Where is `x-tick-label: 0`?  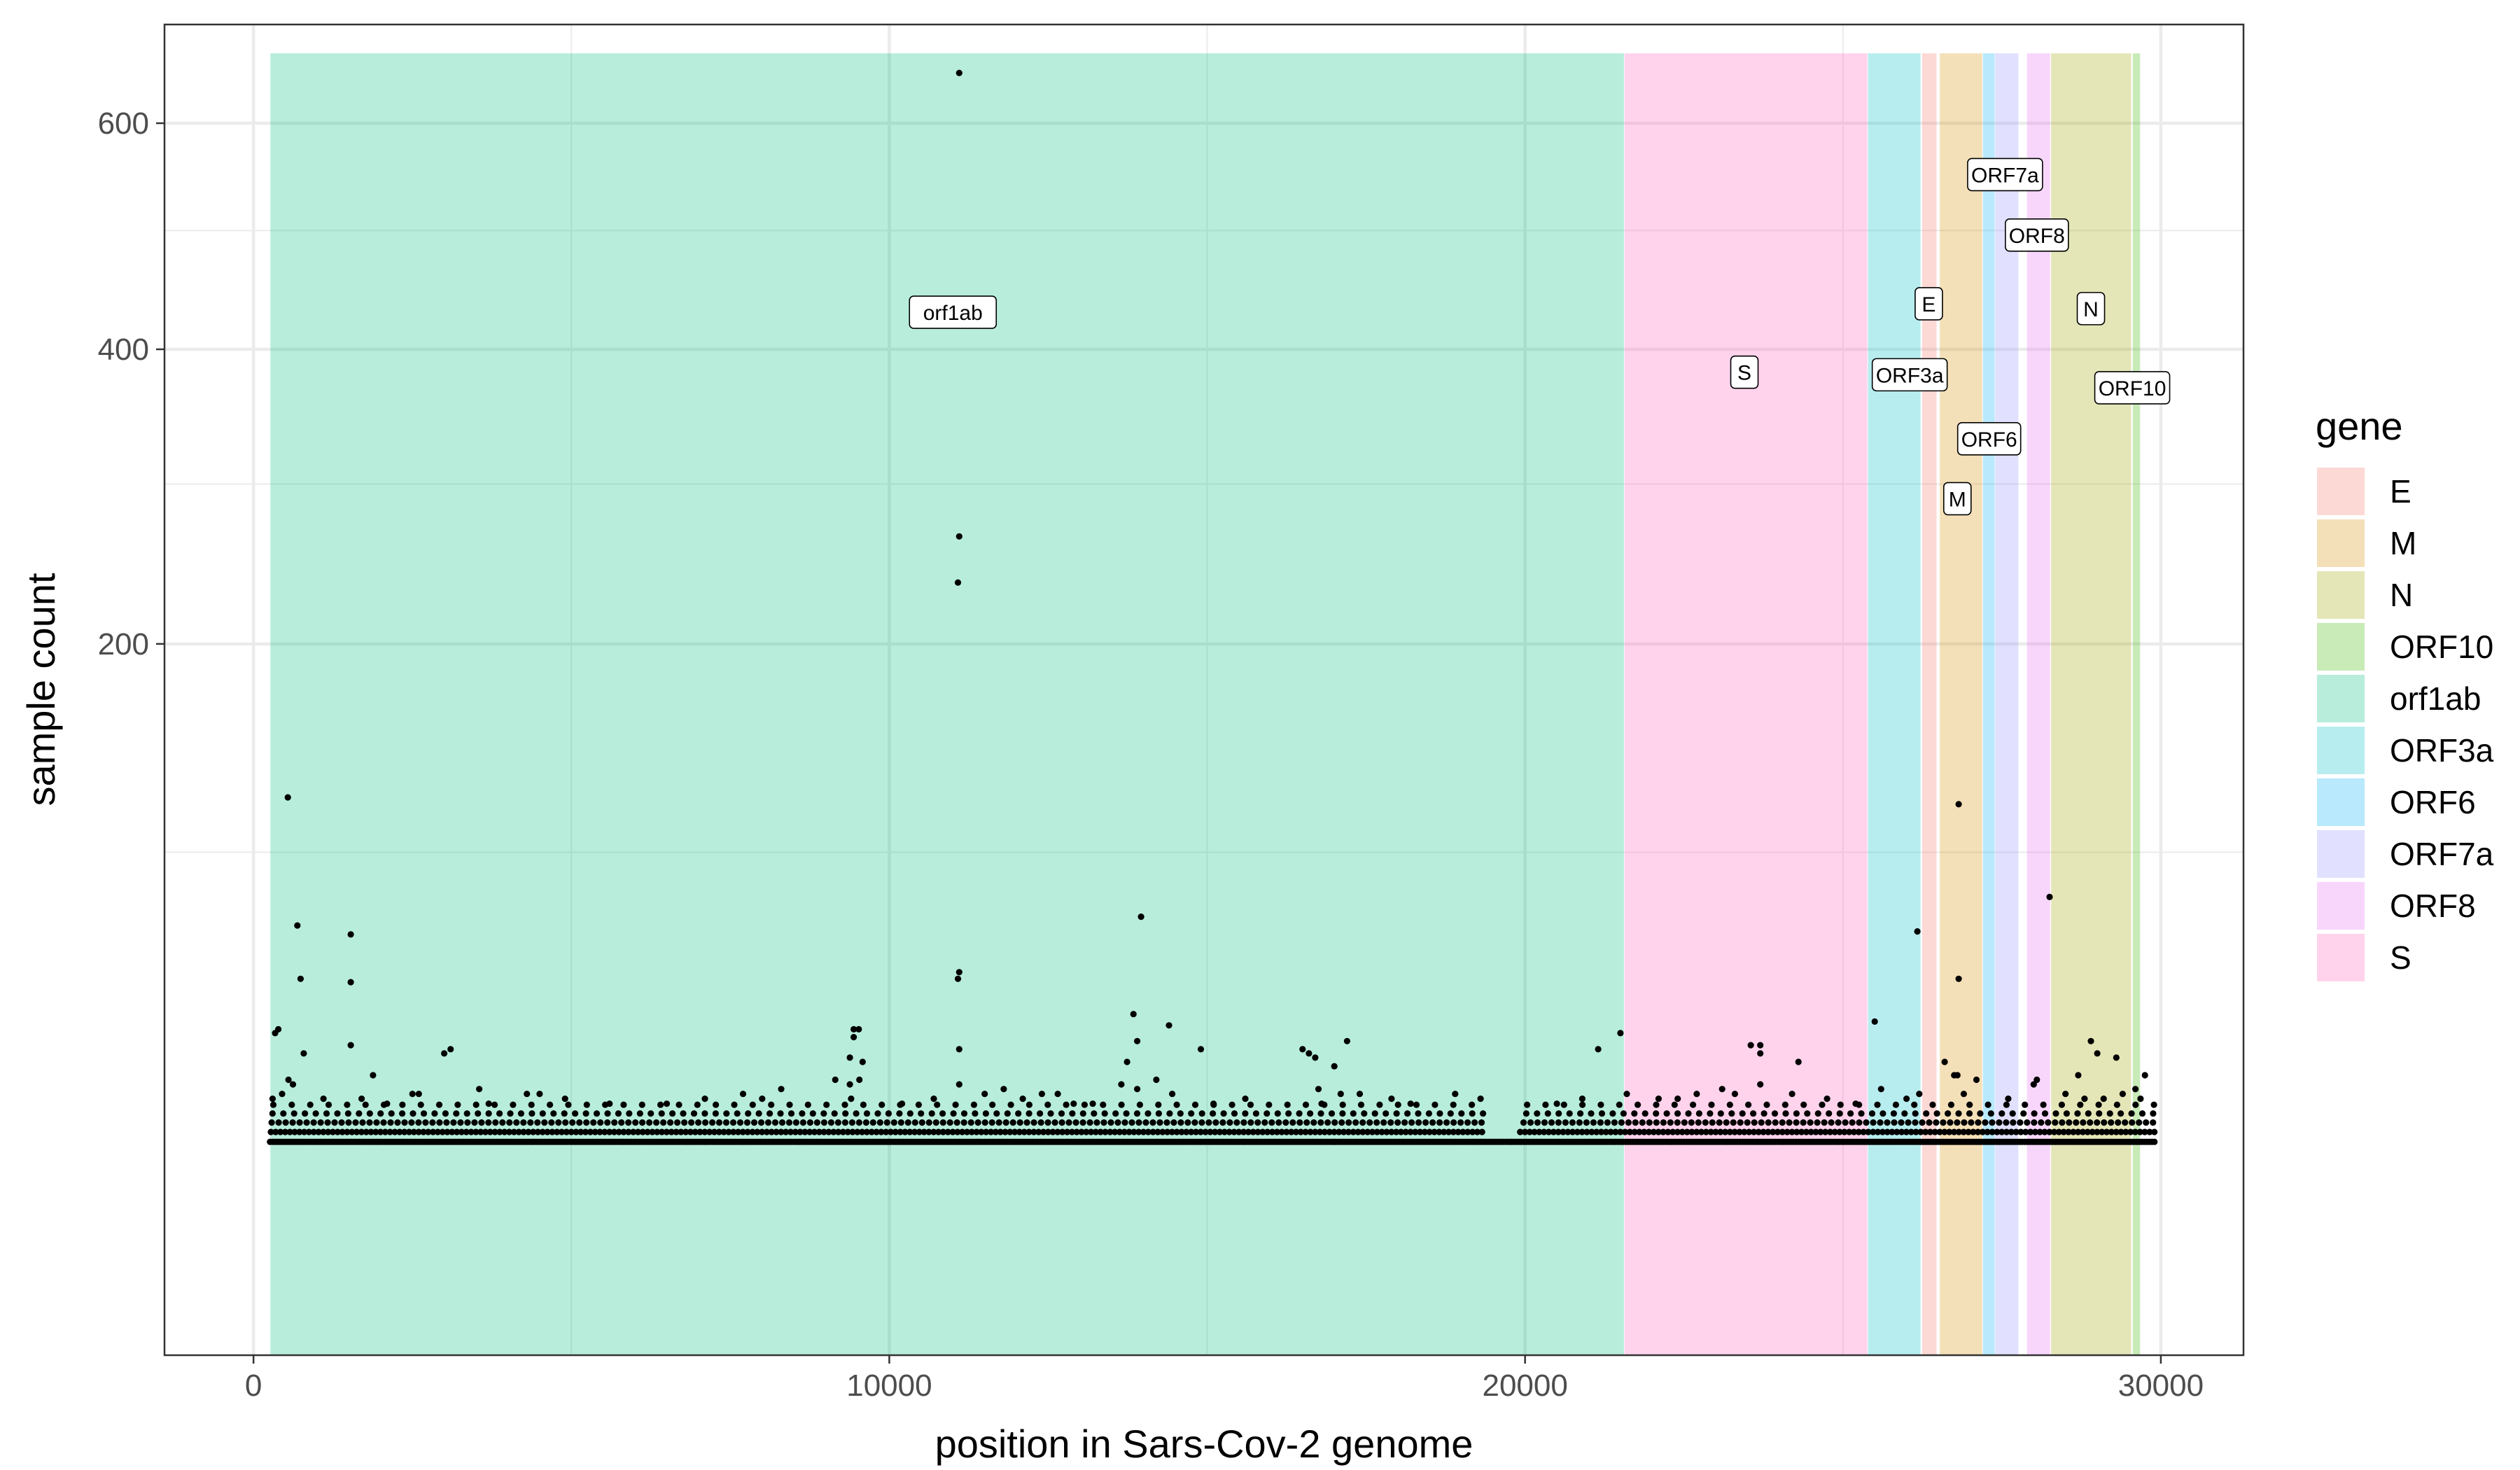 x-tick-label: 0 is located at coordinates (253, 1385).